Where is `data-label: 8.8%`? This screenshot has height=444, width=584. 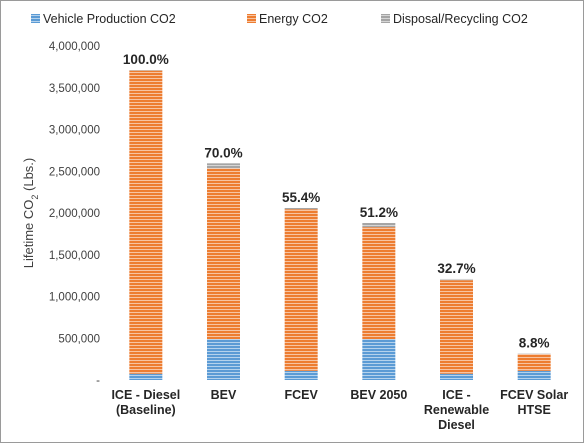 data-label: 8.8% is located at coordinates (534, 343).